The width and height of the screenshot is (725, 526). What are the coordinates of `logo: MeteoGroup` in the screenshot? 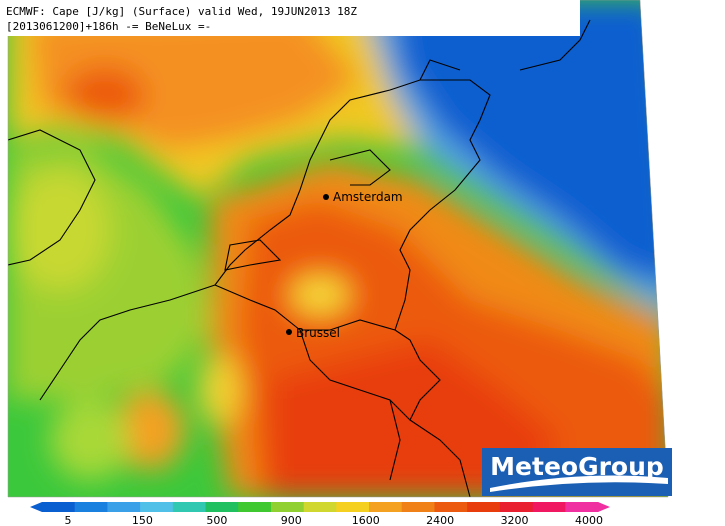 It's located at (577, 472).